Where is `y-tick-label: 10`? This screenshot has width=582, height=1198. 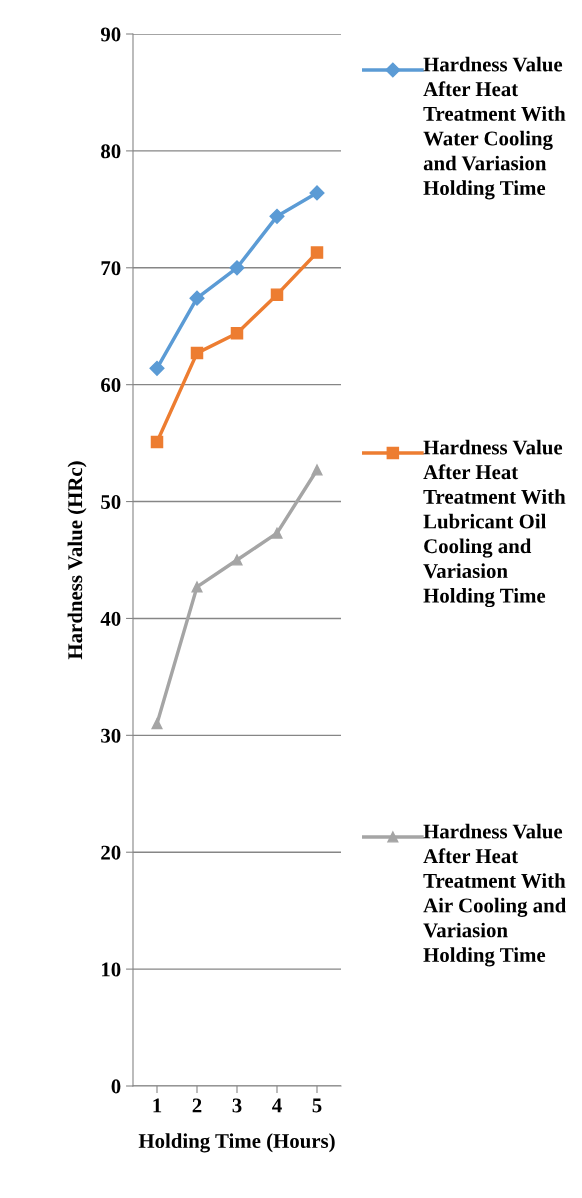 y-tick-label: 10 is located at coordinates (111, 969).